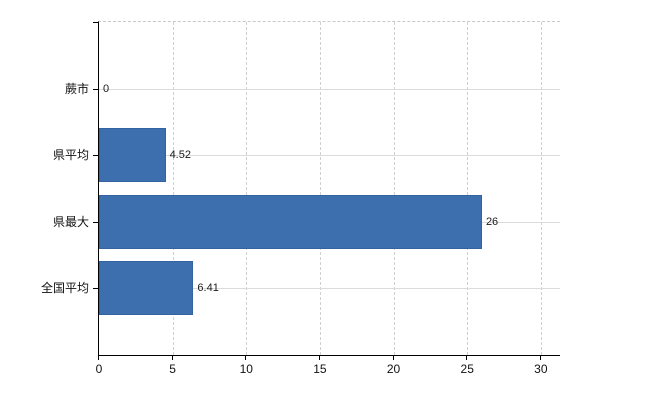 Image resolution: width=650 pixels, height=400 pixels. Describe the element at coordinates (172, 369) in the screenshot. I see `x-tick-label: 5` at that location.